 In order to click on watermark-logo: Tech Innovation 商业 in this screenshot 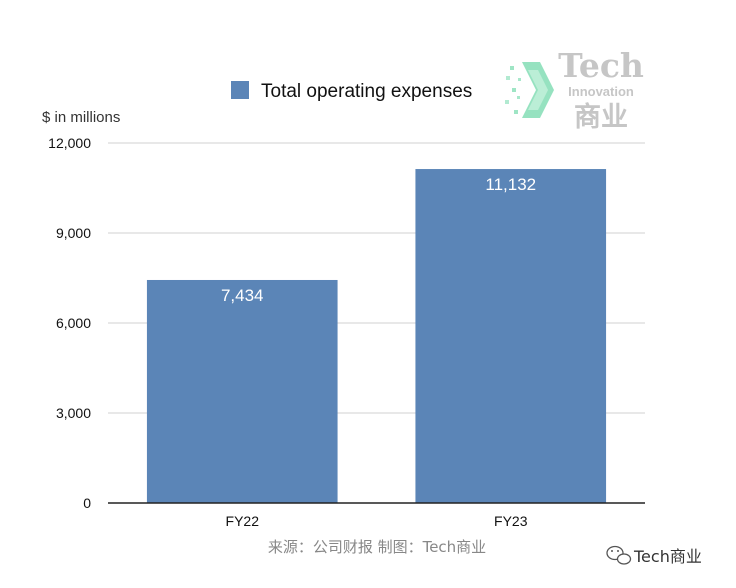, I will do `click(574, 89)`.